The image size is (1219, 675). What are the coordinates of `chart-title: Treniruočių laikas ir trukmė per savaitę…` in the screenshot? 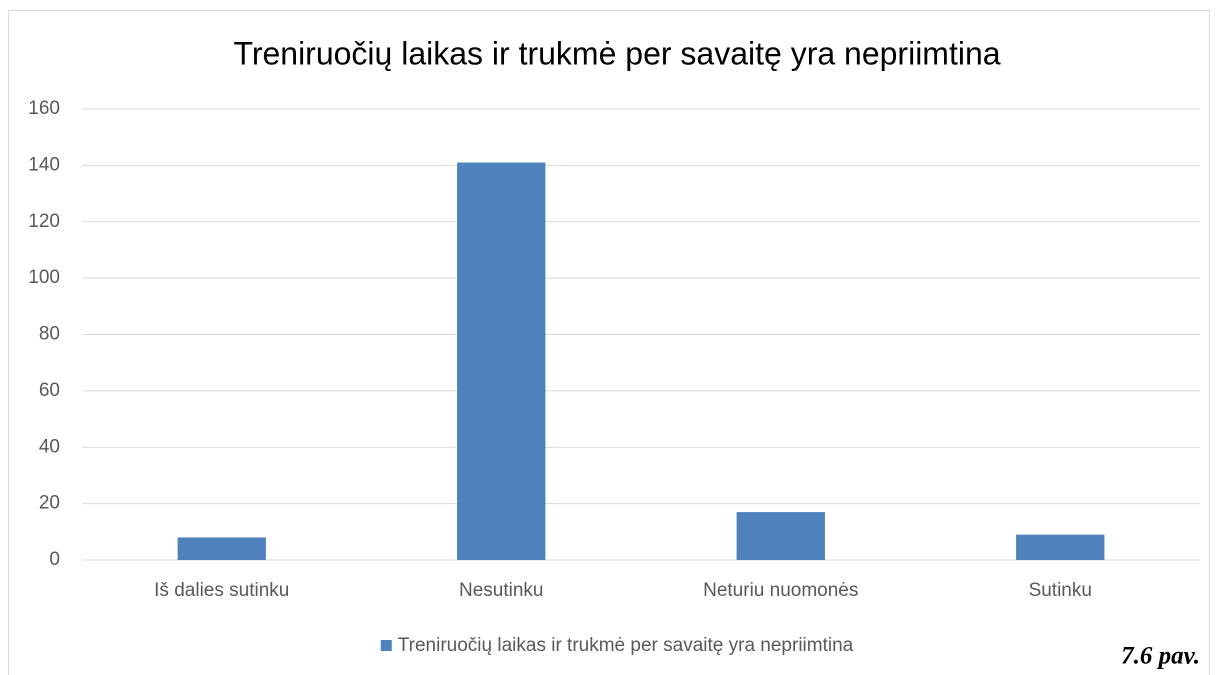 It's located at (616, 53).